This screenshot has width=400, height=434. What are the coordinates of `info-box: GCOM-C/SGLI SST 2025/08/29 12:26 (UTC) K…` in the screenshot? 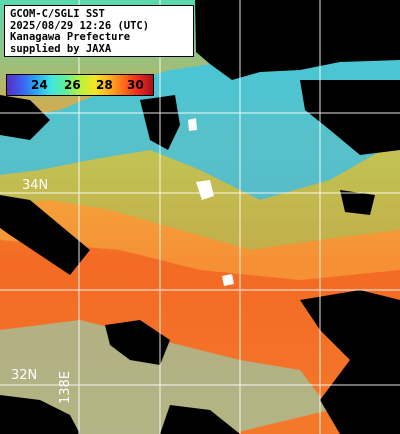 It's located at (99, 31).